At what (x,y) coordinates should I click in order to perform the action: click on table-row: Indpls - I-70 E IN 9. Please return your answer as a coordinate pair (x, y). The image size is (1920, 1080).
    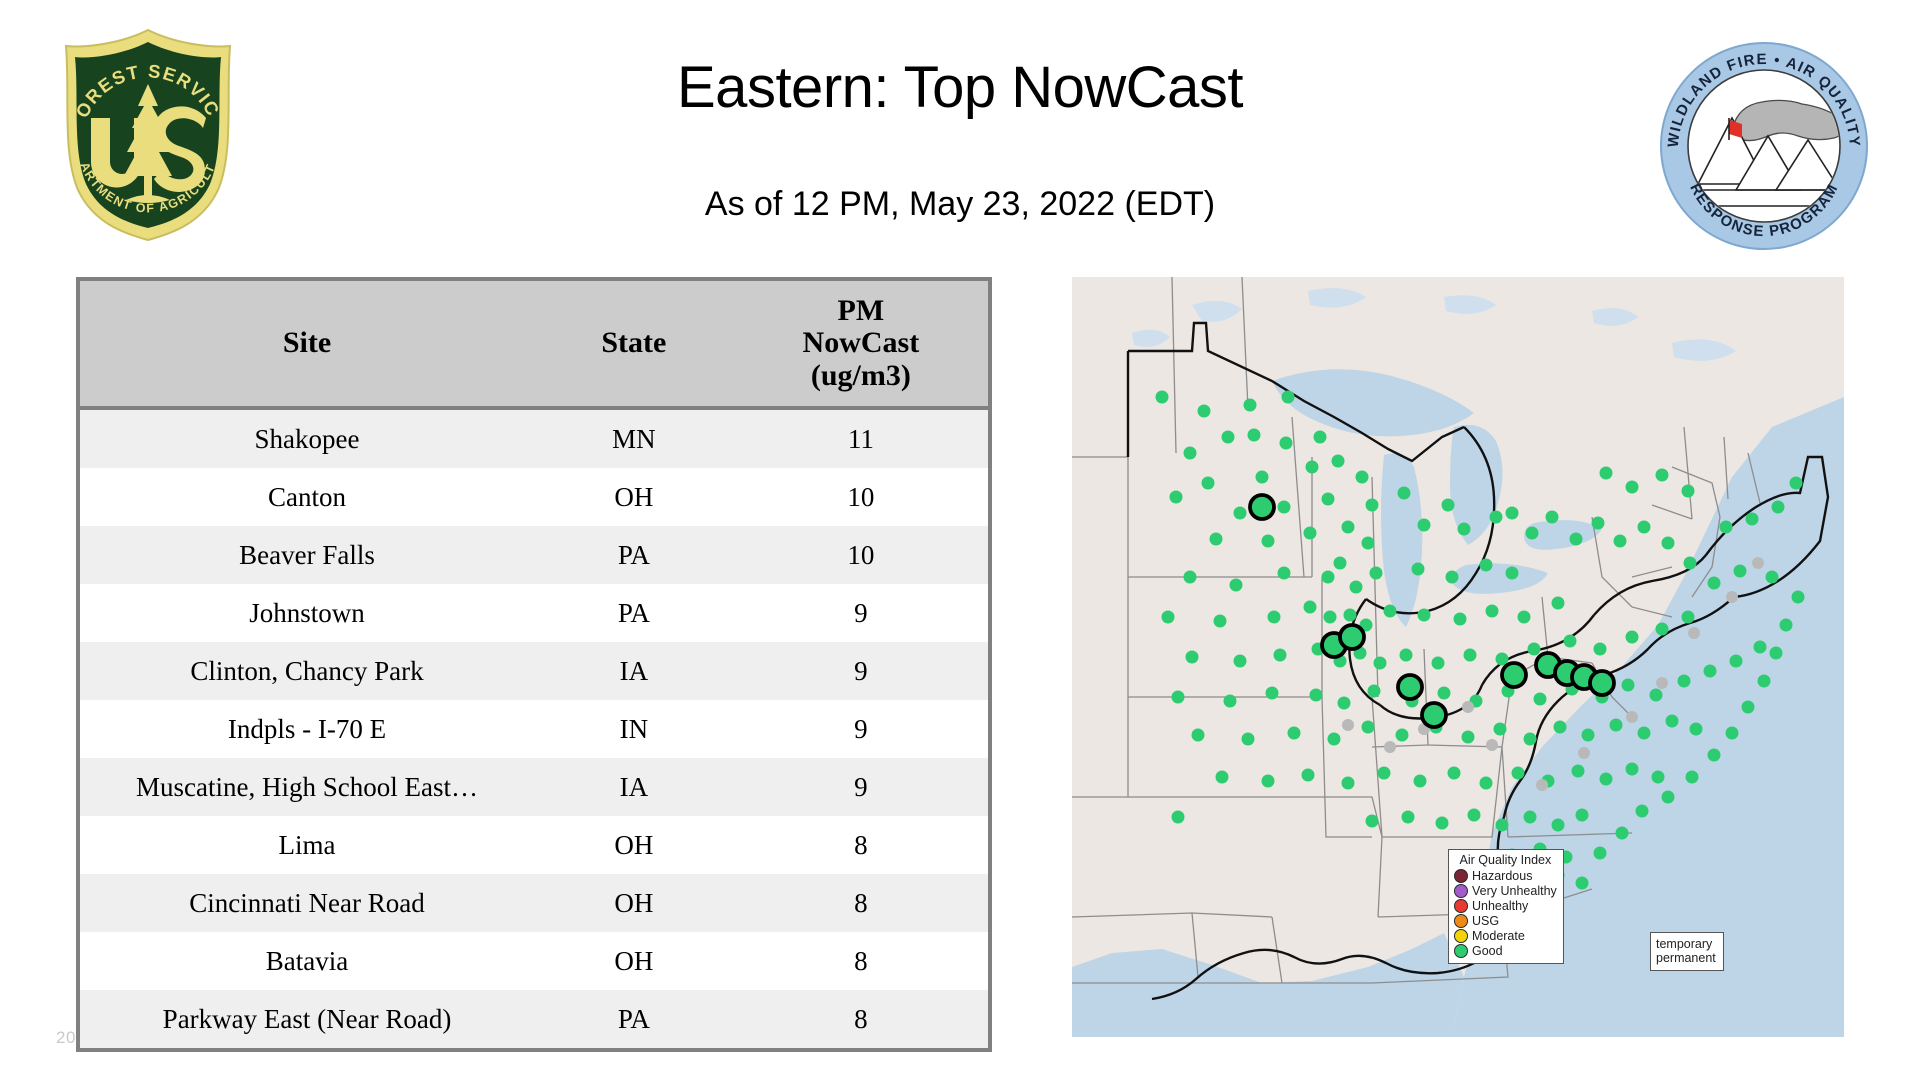
    Looking at the image, I should click on (534, 729).